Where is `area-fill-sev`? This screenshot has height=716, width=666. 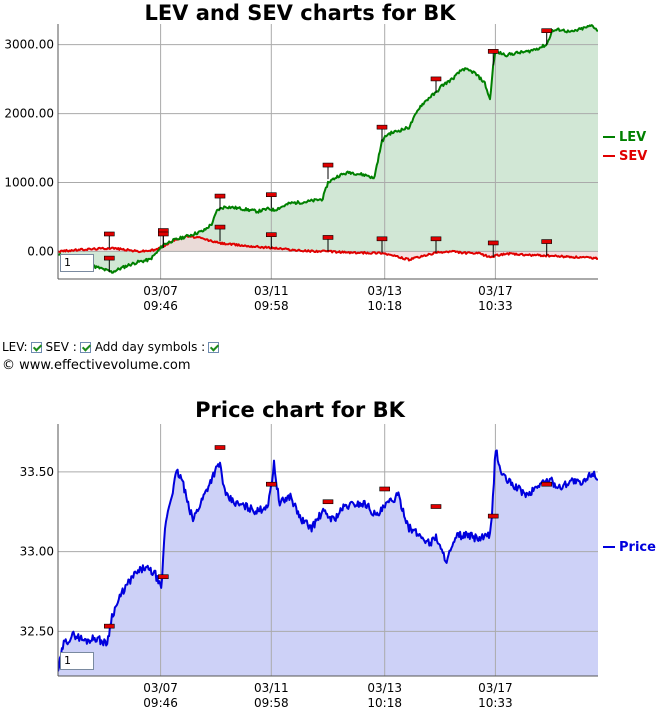
area-fill-sev is located at coordinates (328, 248).